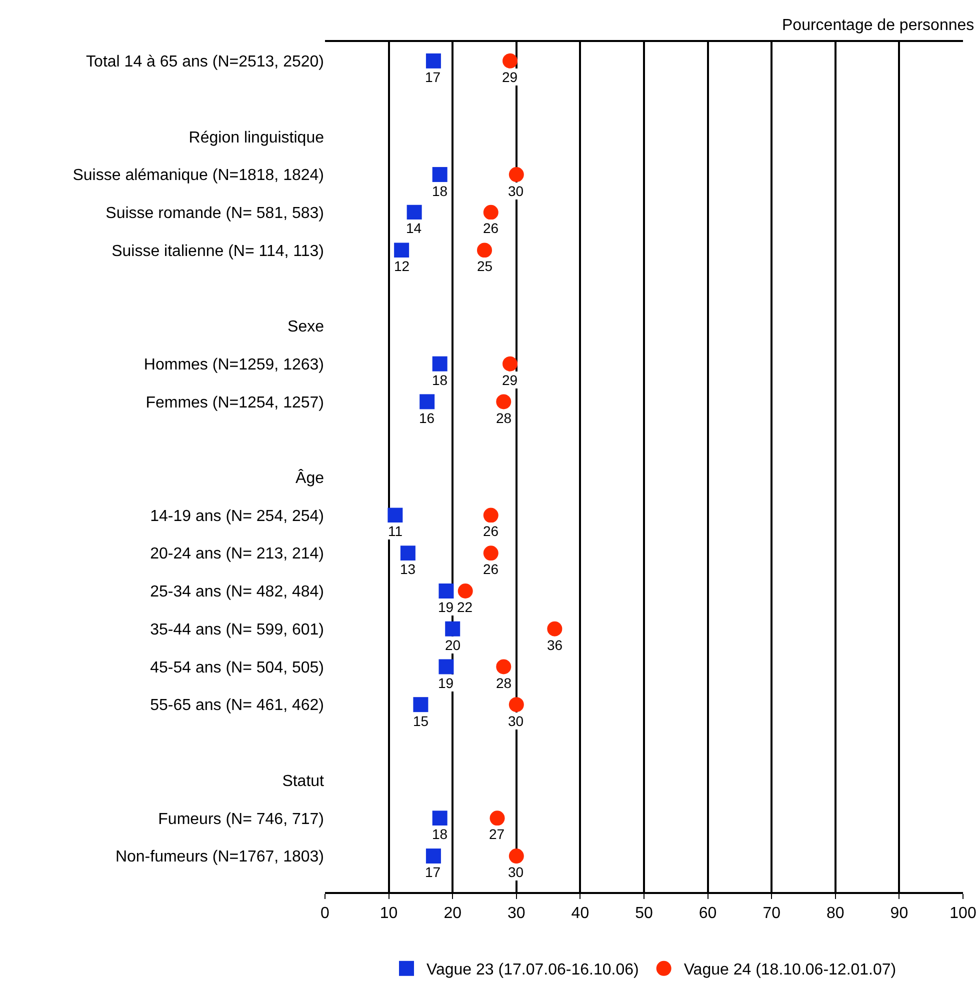  I want to click on y-tick-label: 55-65 ans (N= 461, 462), so click(237, 705).